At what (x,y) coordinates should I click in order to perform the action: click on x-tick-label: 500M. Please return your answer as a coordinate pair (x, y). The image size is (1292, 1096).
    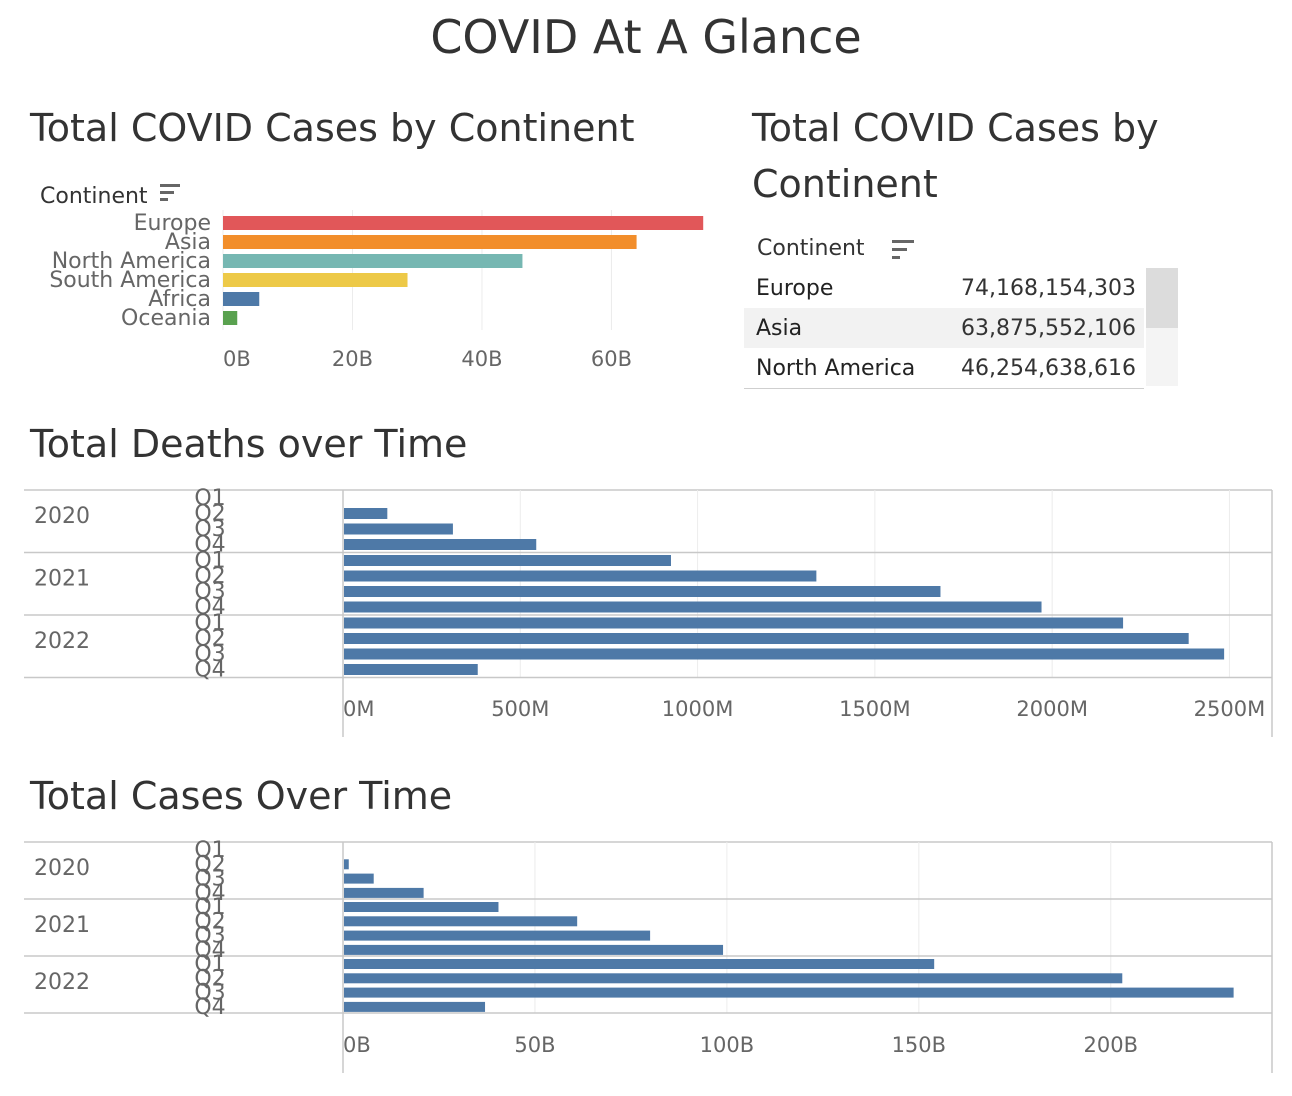
    Looking at the image, I should click on (520, 709).